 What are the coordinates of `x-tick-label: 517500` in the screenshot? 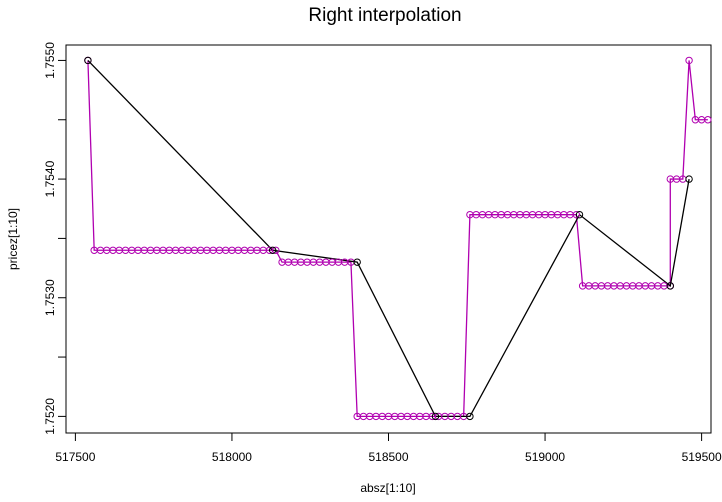 It's located at (75, 457).